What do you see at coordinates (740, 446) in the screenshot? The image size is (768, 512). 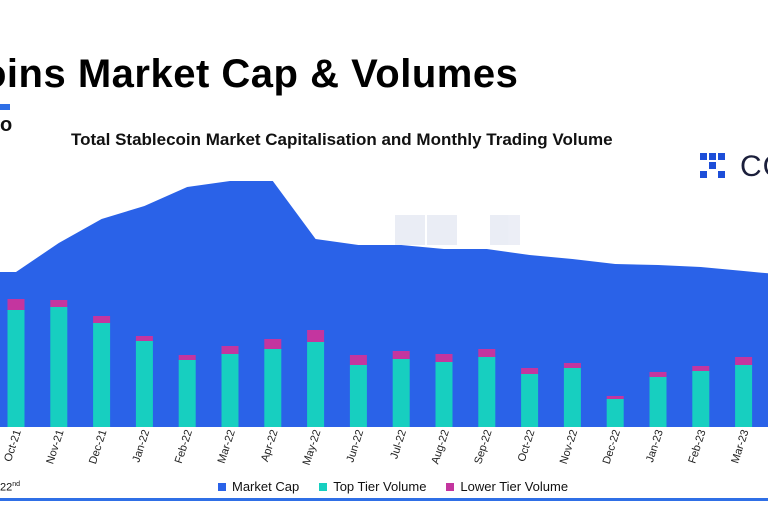 I see `x-tick-label: Mar-23` at bounding box center [740, 446].